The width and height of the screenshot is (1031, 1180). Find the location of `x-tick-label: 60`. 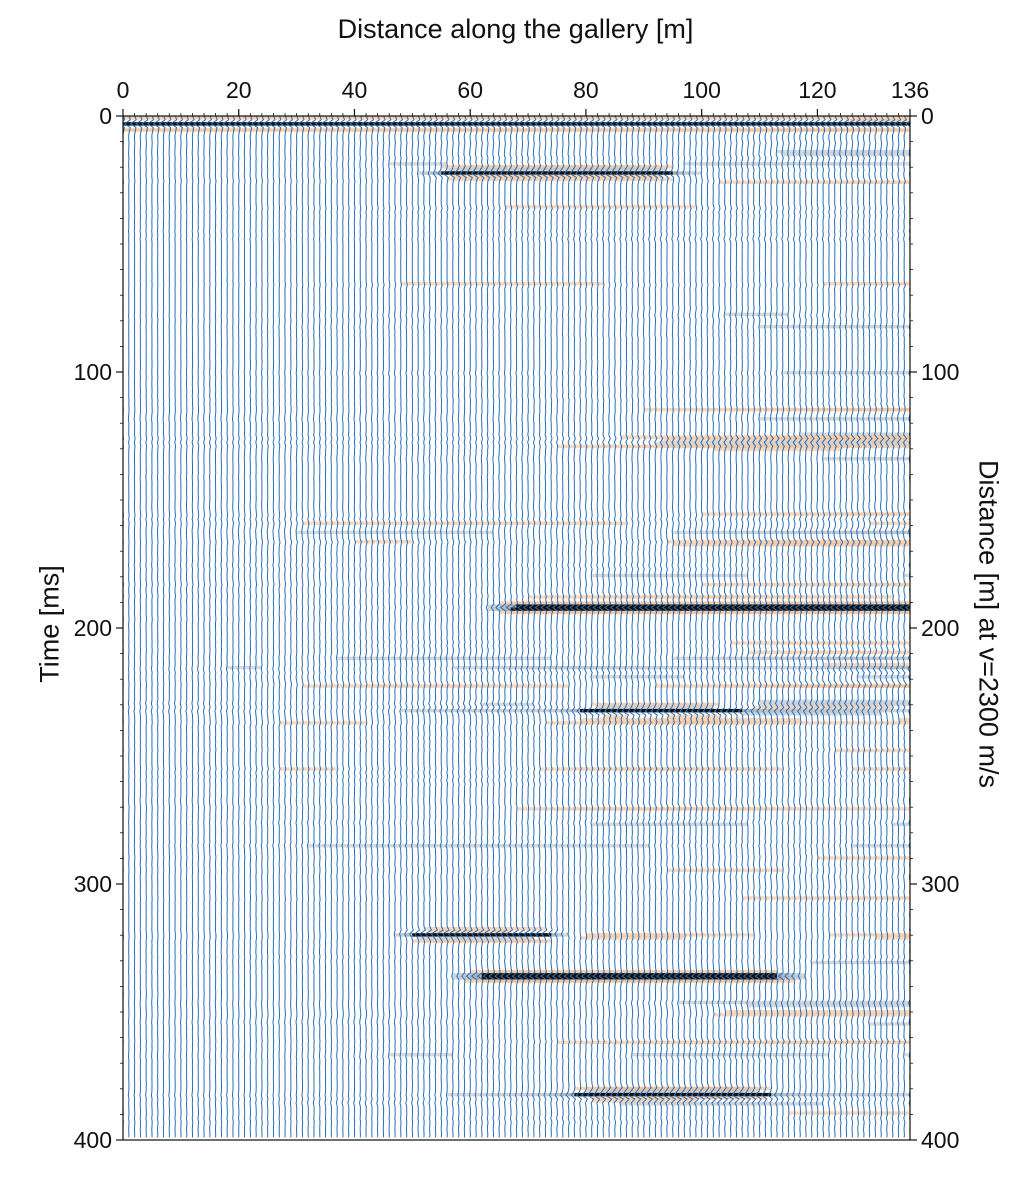

x-tick-label: 60 is located at coordinates (470, 90).